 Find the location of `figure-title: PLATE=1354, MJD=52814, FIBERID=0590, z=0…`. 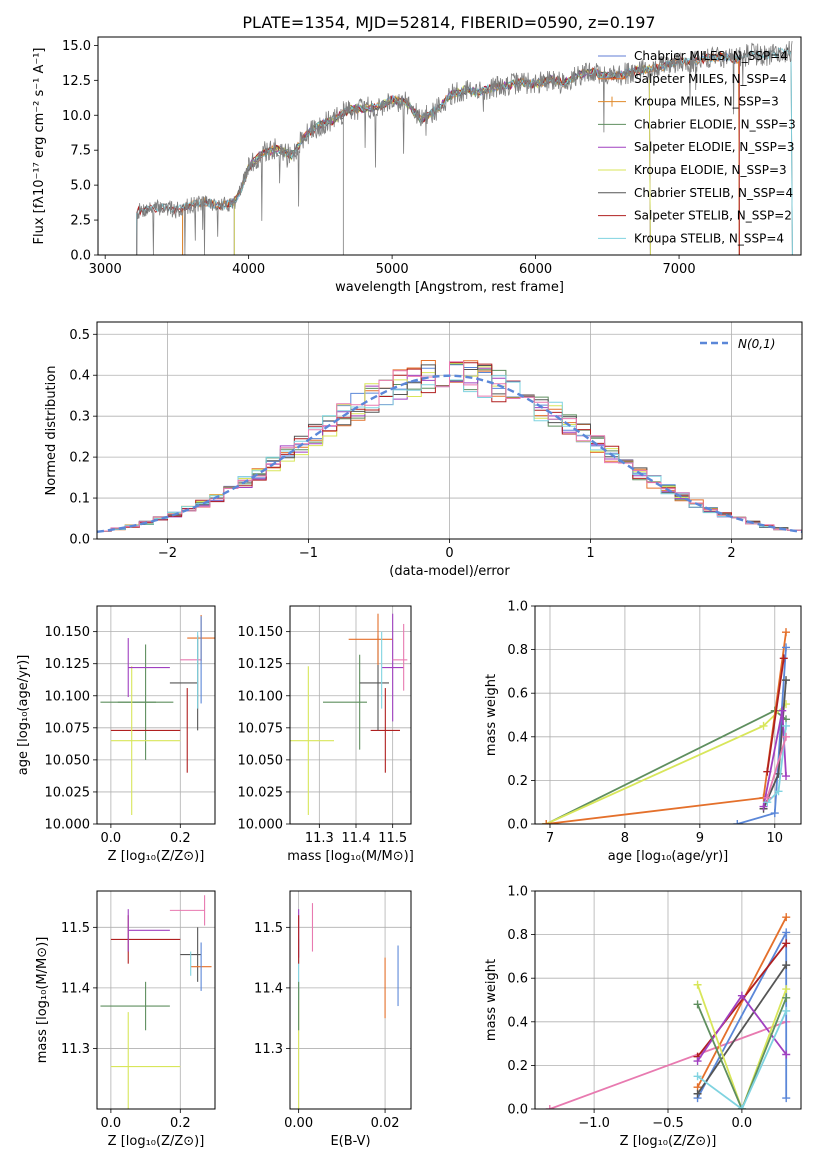

figure-title: PLATE=1354, MJD=52814, FIBERID=0590, z=0… is located at coordinates (448, 22).